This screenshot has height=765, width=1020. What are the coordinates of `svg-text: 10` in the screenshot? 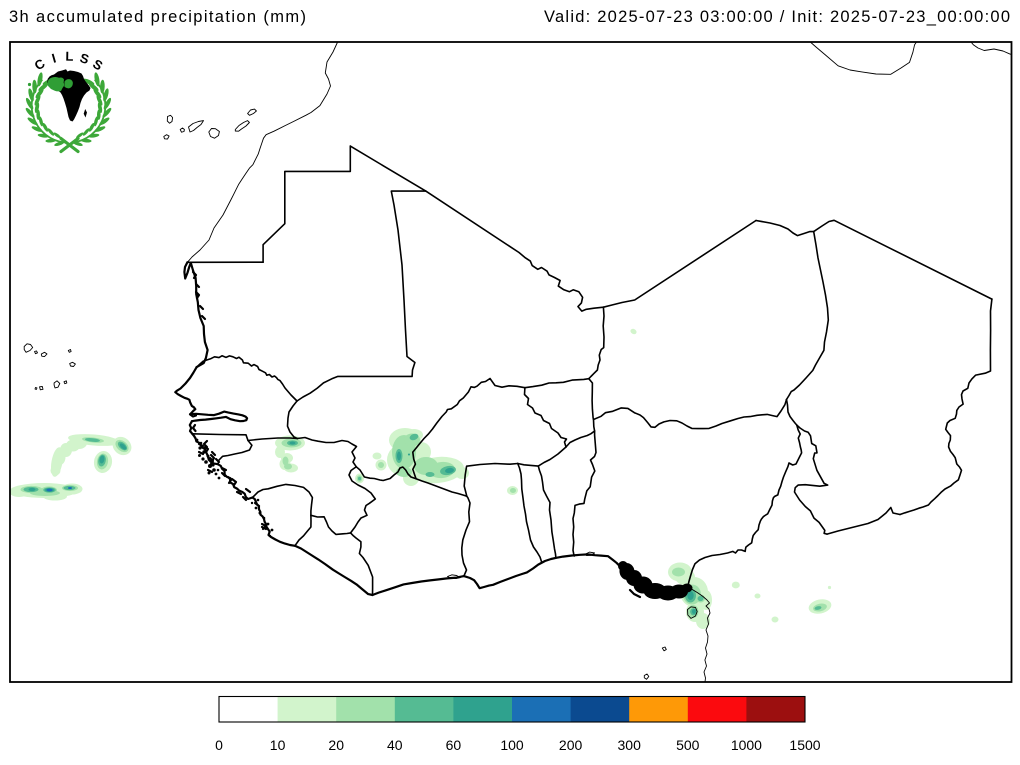 It's located at (278, 745).